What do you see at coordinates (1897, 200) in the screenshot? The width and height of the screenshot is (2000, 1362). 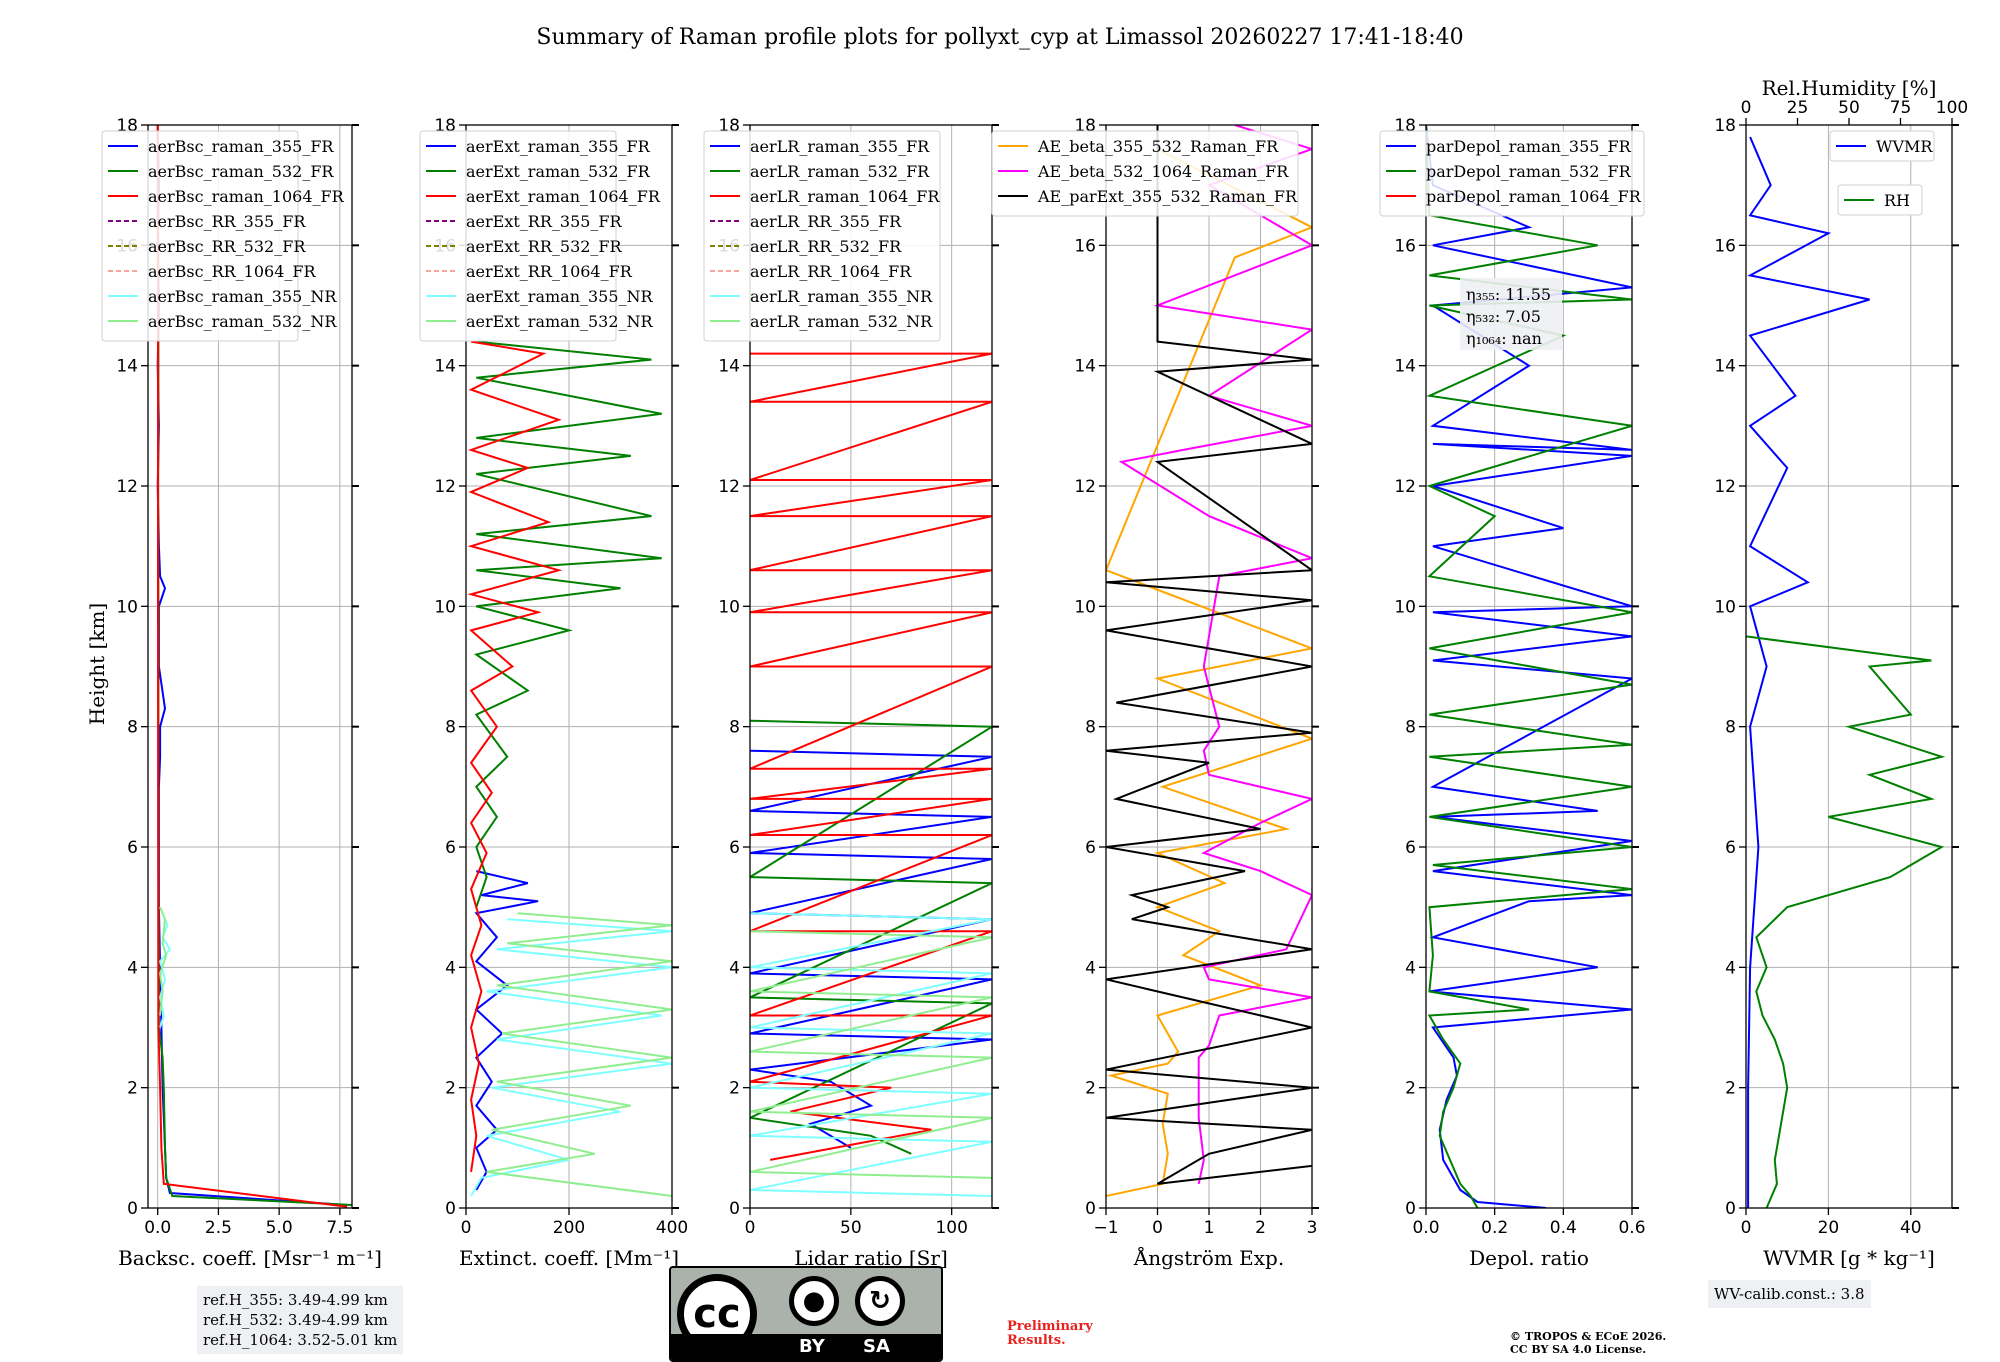 I see `legend-entry: RH` at bounding box center [1897, 200].